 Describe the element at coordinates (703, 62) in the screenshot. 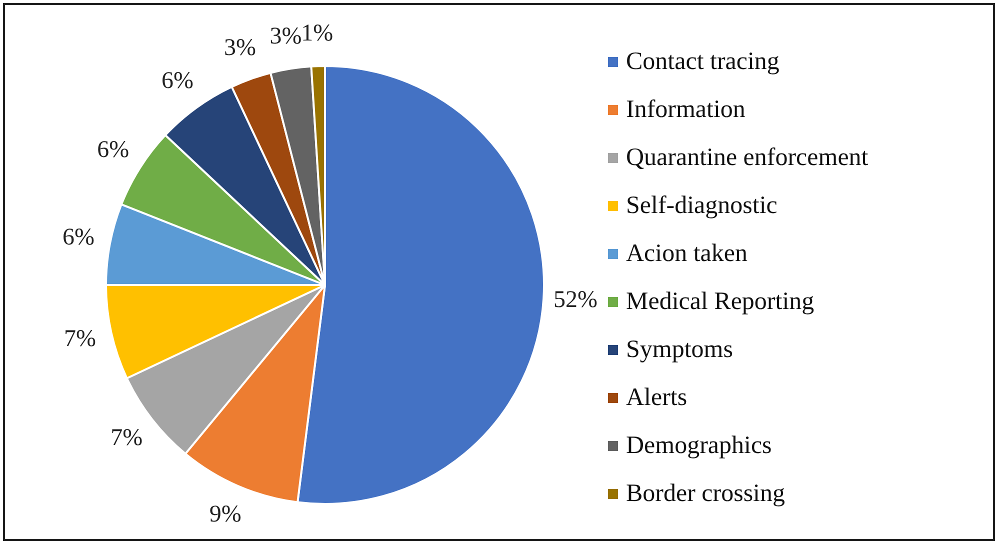

I see `legend-label: Contact tracing` at that location.